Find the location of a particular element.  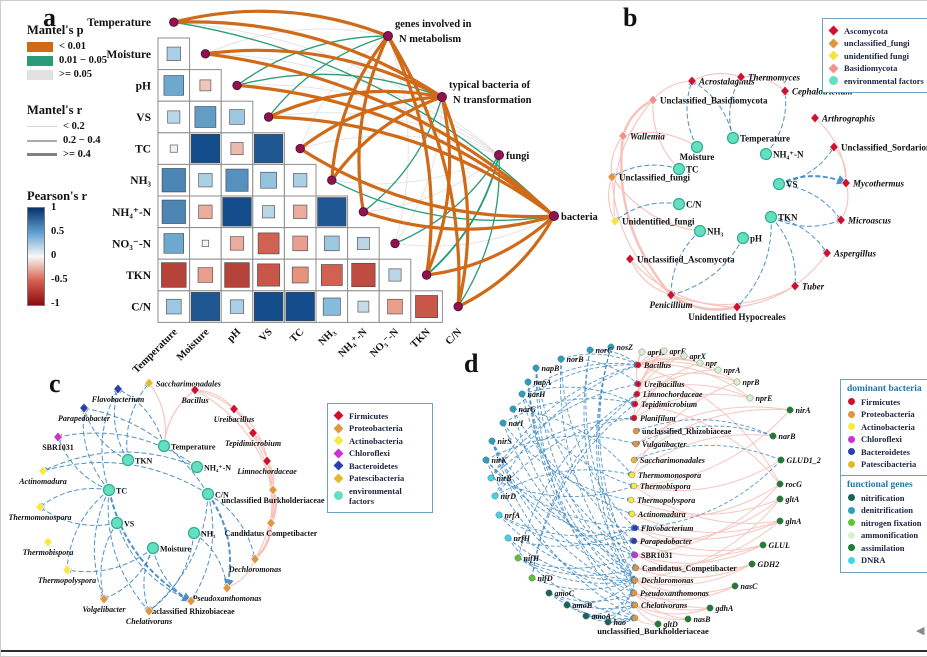

bacteria-label-Pseudoxanthomonas: Pseudoxanthomonas is located at coordinates (674, 593).